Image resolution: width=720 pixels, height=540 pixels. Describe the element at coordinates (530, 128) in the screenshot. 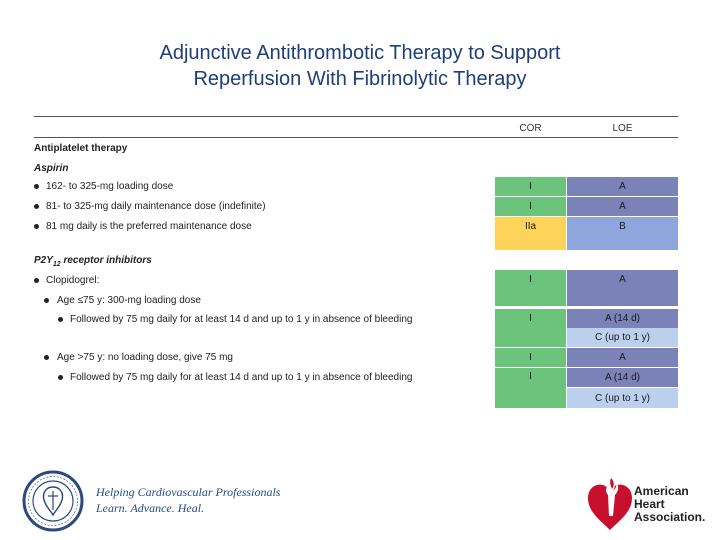

I see `cor-column-header: COR` at that location.